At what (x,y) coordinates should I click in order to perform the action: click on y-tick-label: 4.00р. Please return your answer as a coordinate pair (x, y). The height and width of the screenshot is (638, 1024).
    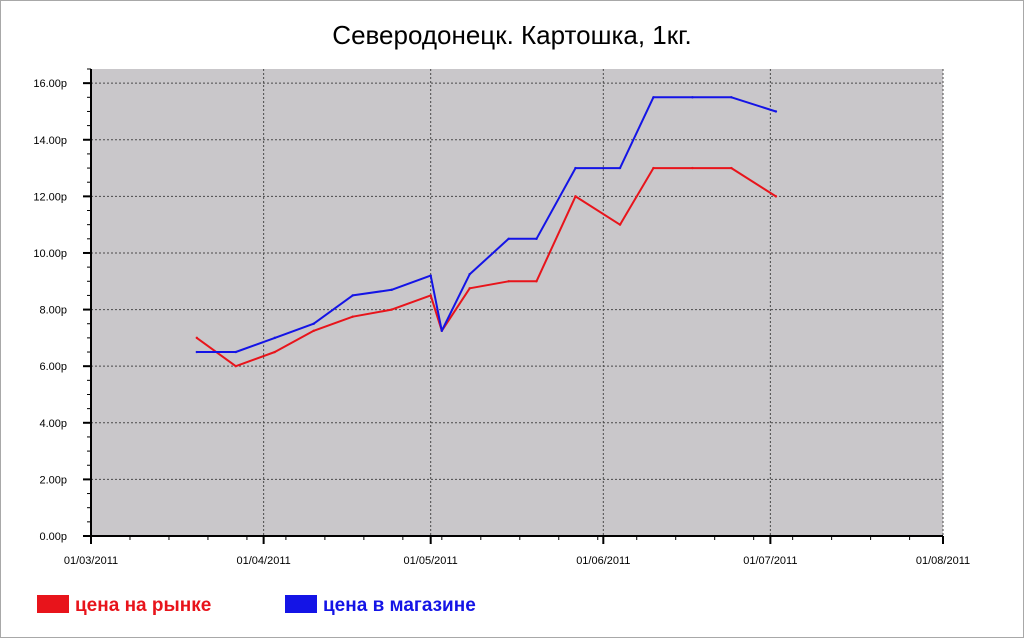
    Looking at the image, I should click on (53, 424).